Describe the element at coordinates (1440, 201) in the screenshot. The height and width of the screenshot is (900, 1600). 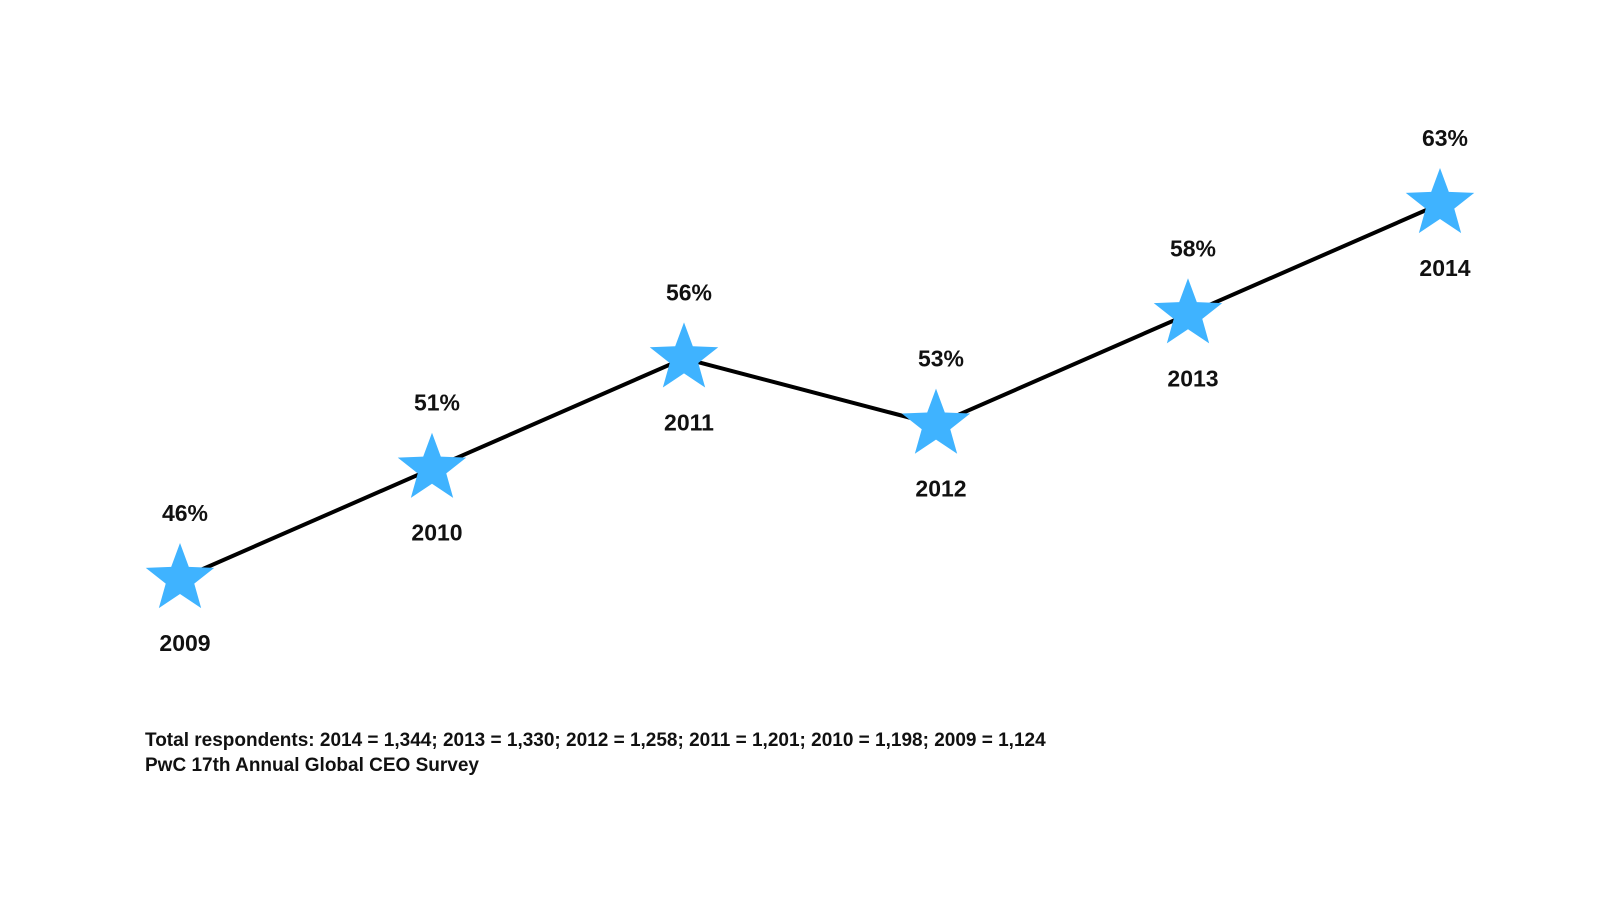
I see `star-marker-2014` at that location.